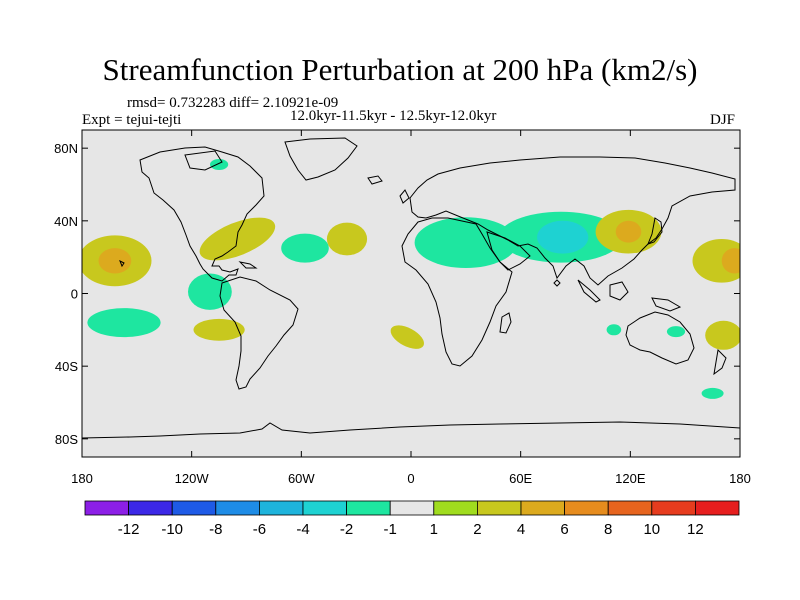 This screenshot has height=600, width=800. Describe the element at coordinates (434, 529) in the screenshot. I see `colorbar-label: 1` at that location.